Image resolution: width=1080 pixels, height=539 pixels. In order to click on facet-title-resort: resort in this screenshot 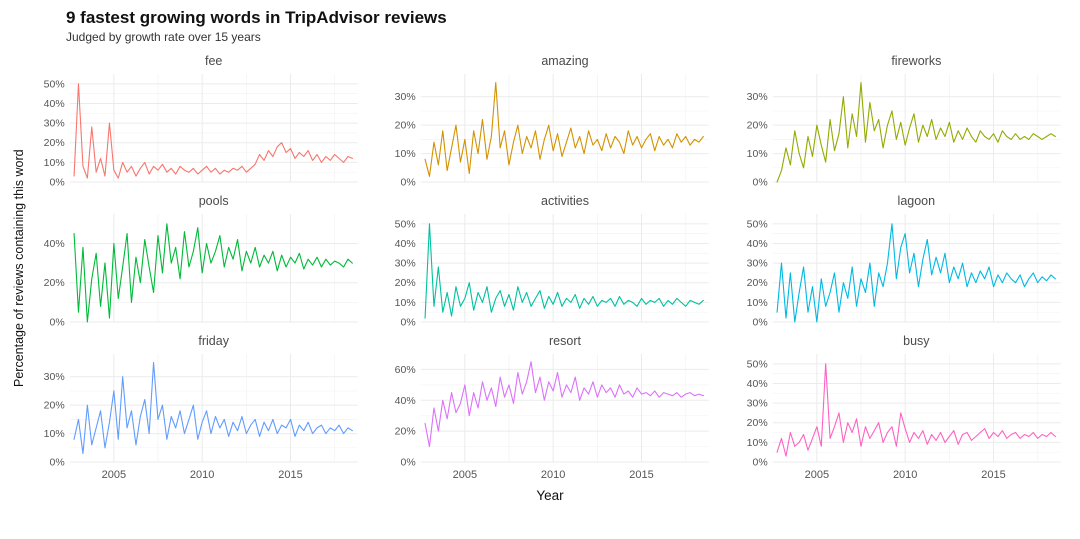, I will do `click(565, 341)`.